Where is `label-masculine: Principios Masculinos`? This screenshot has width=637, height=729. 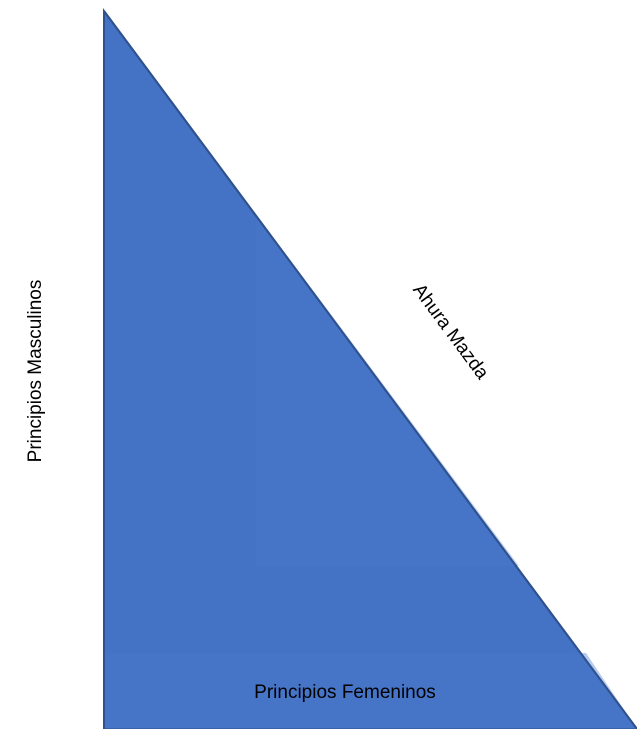 label-masculine: Principios Masculinos is located at coordinates (35, 371).